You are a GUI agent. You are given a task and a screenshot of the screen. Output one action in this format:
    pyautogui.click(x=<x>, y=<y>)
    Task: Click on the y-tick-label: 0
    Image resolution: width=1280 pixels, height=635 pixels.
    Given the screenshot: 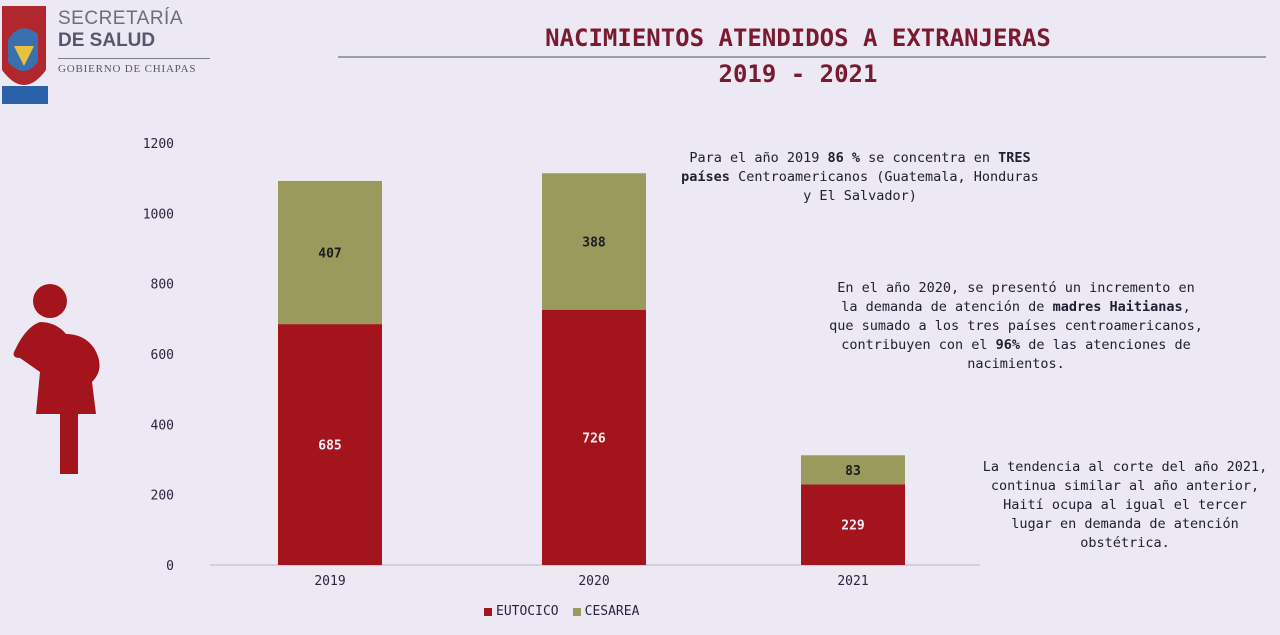 What is the action you would take?
    pyautogui.click(x=170, y=566)
    